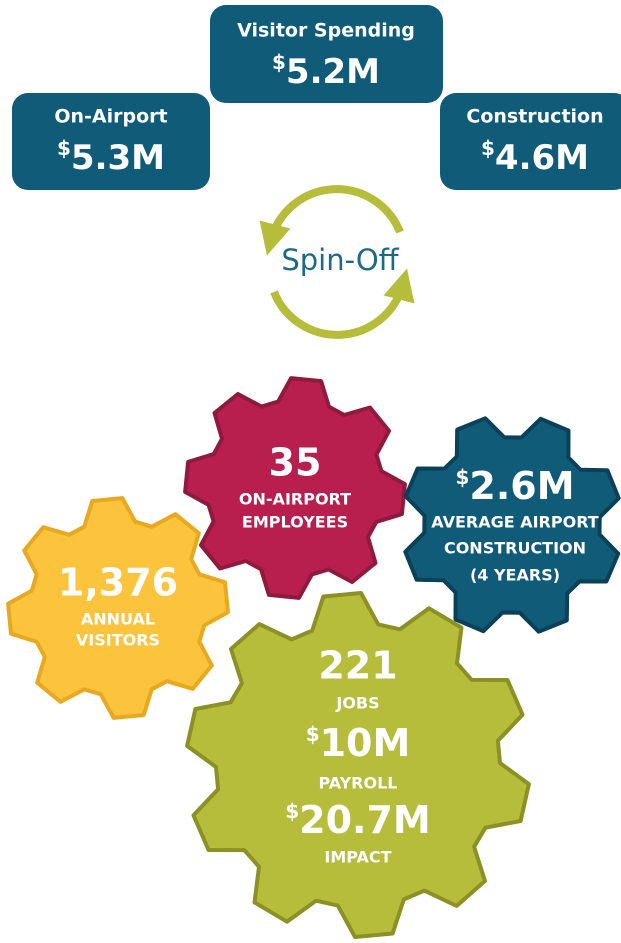  Describe the element at coordinates (118, 619) in the screenshot. I see `gear-label: ANNUAL` at that location.